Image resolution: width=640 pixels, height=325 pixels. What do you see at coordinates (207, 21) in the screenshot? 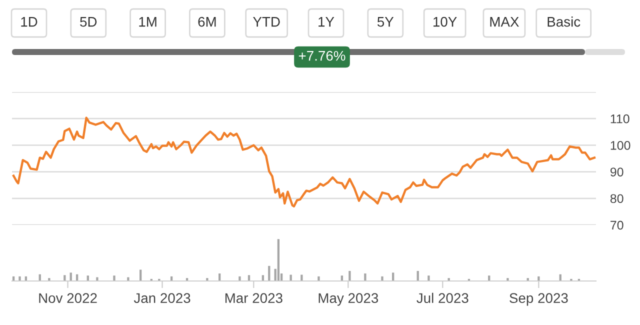
I see `text: 6M` at bounding box center [207, 21].